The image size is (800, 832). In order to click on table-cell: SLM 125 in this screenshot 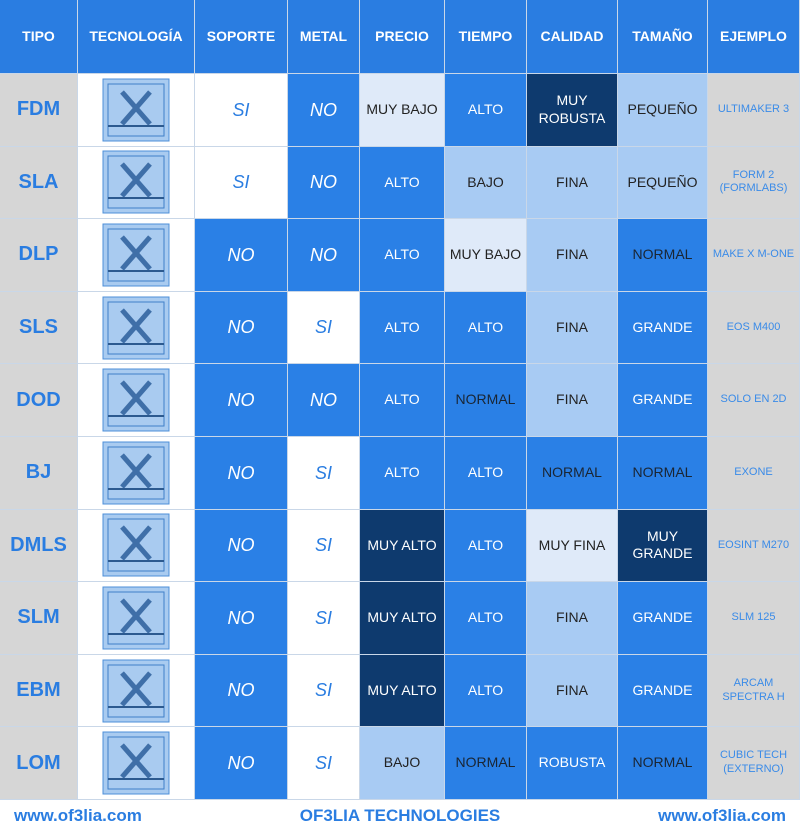, I will do `click(754, 618)`.